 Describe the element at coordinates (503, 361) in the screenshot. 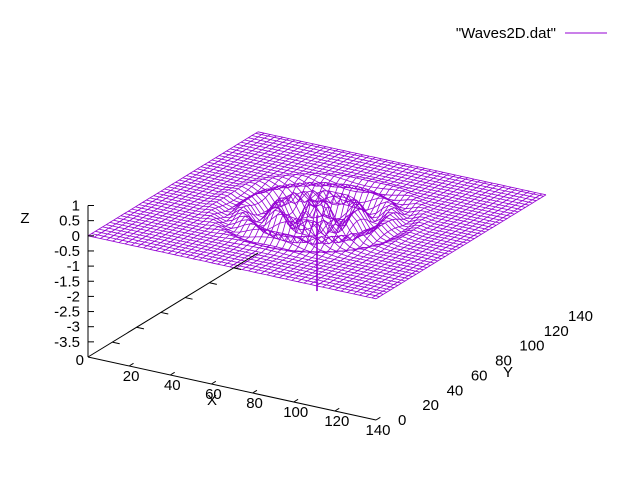

I see `y-tick-label: 80` at that location.